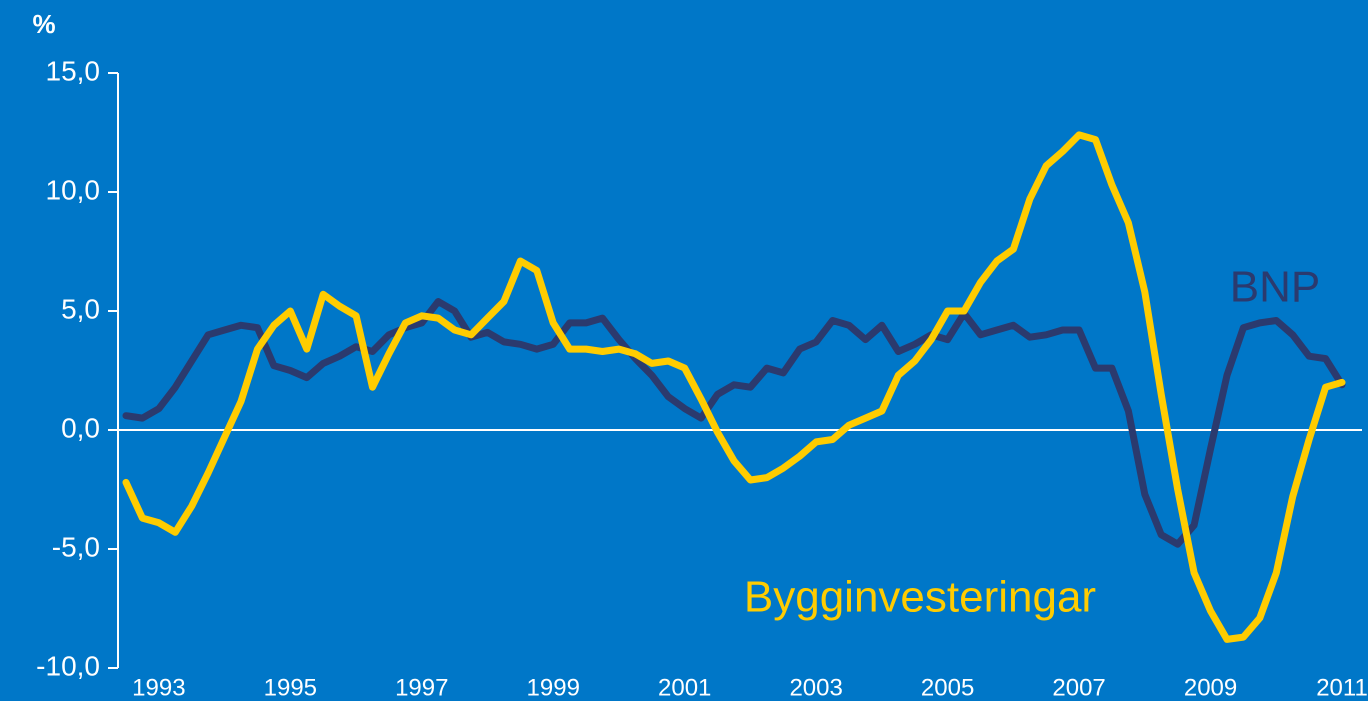 This screenshot has width=1368, height=701. I want to click on x-tick-label: 1999, so click(553, 687).